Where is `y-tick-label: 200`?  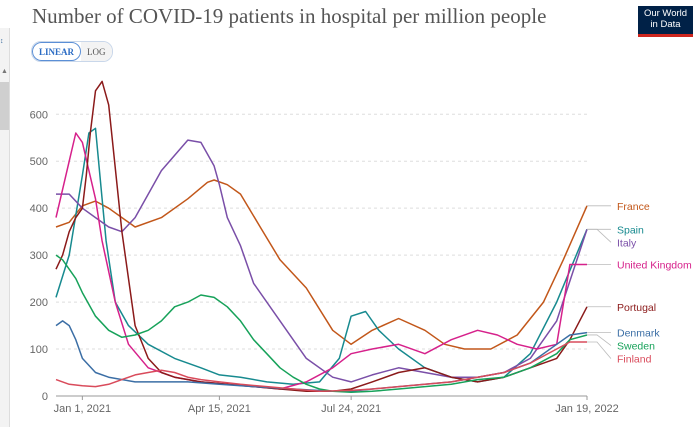 y-tick-label: 200 is located at coordinates (39, 303).